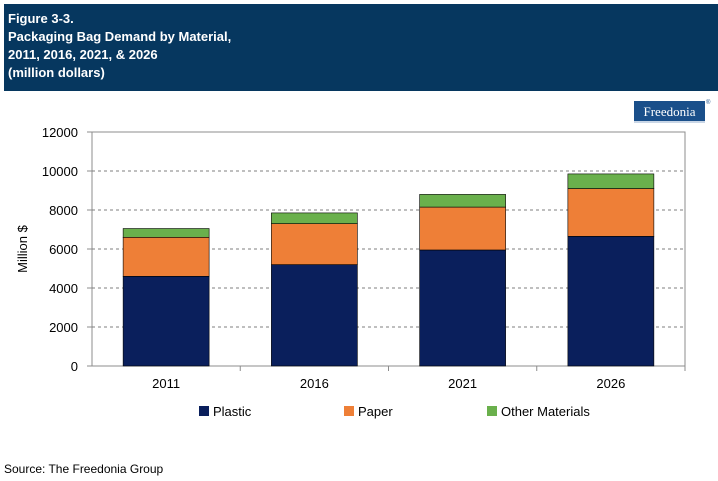  I want to click on x-tick-label: 2021, so click(462, 383).